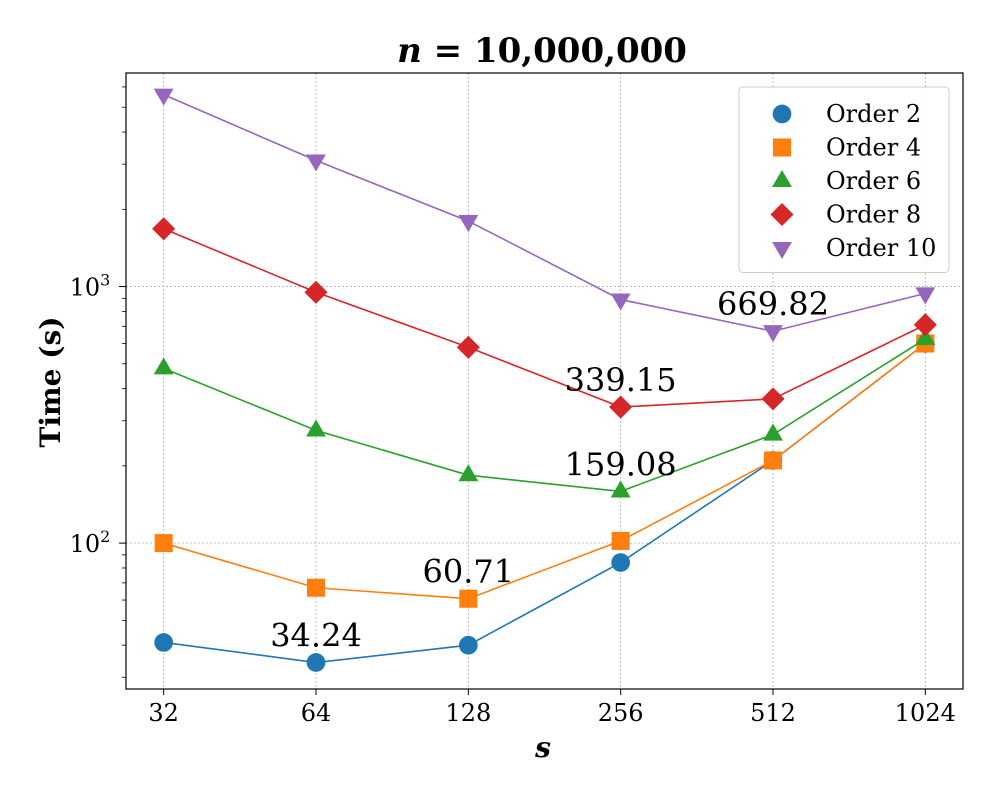 The image size is (1000, 805). Describe the element at coordinates (873, 215) in the screenshot. I see `legend-label-order-8: Order 8` at that location.